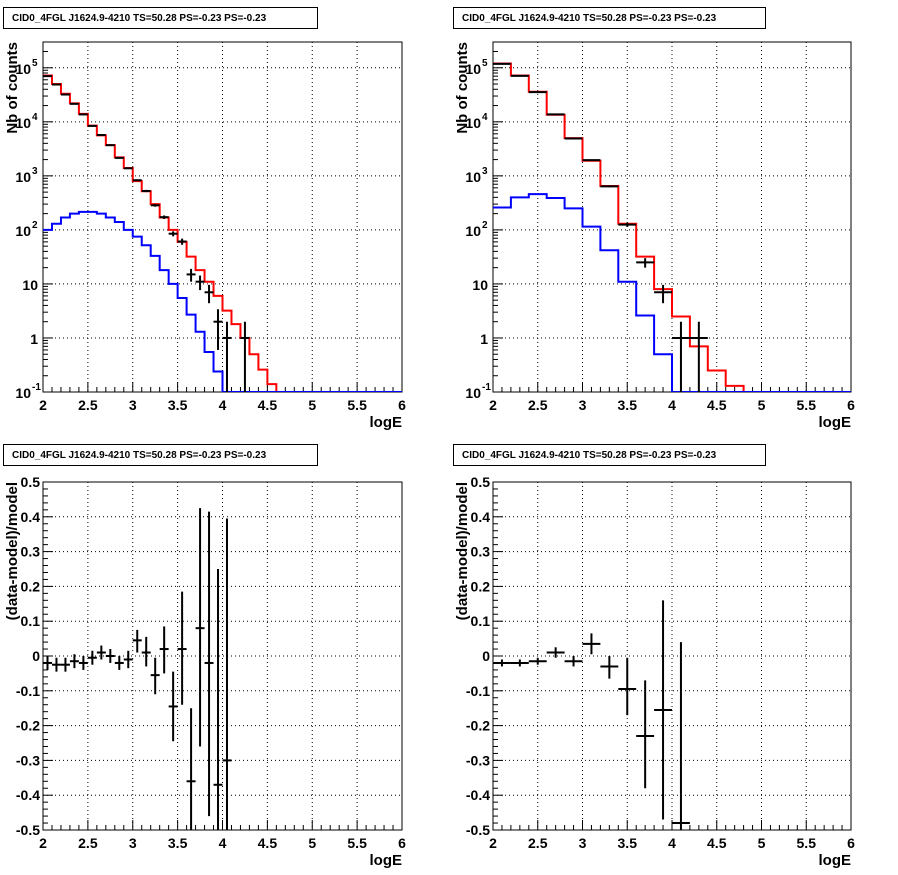 Image resolution: width=898 pixels, height=875 pixels. What do you see at coordinates (481, 482) in the screenshot?
I see `y-tick-label: 0.5` at bounding box center [481, 482].